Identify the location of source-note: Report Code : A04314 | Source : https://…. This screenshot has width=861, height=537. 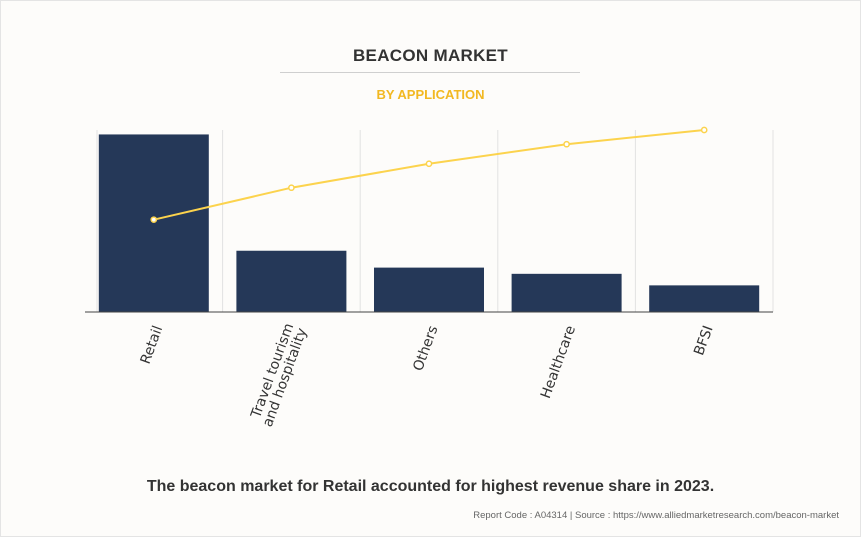
(656, 515).